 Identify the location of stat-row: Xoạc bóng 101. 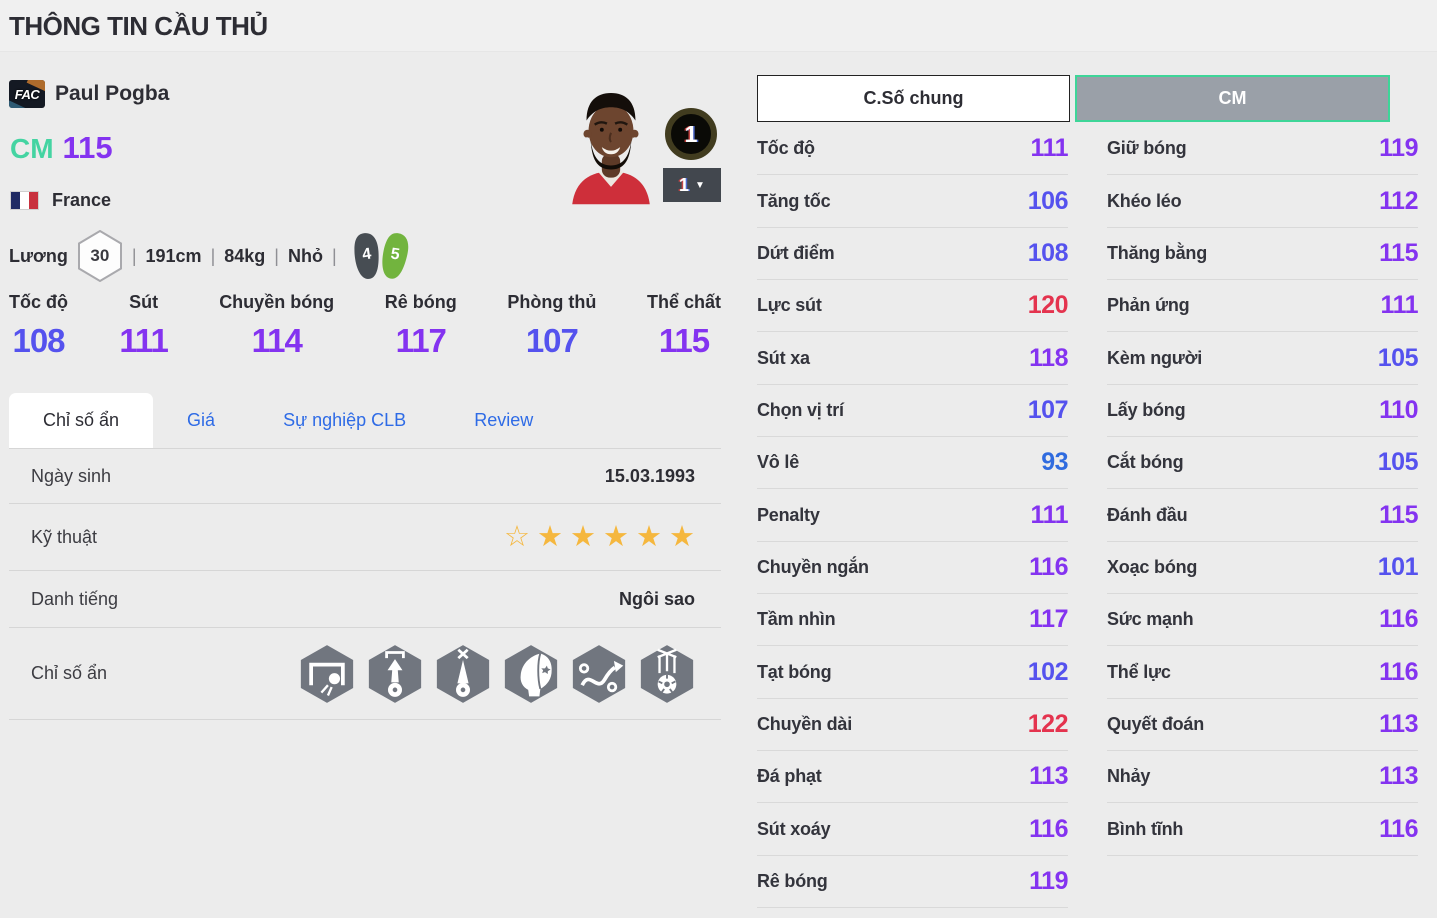
(1263, 568).